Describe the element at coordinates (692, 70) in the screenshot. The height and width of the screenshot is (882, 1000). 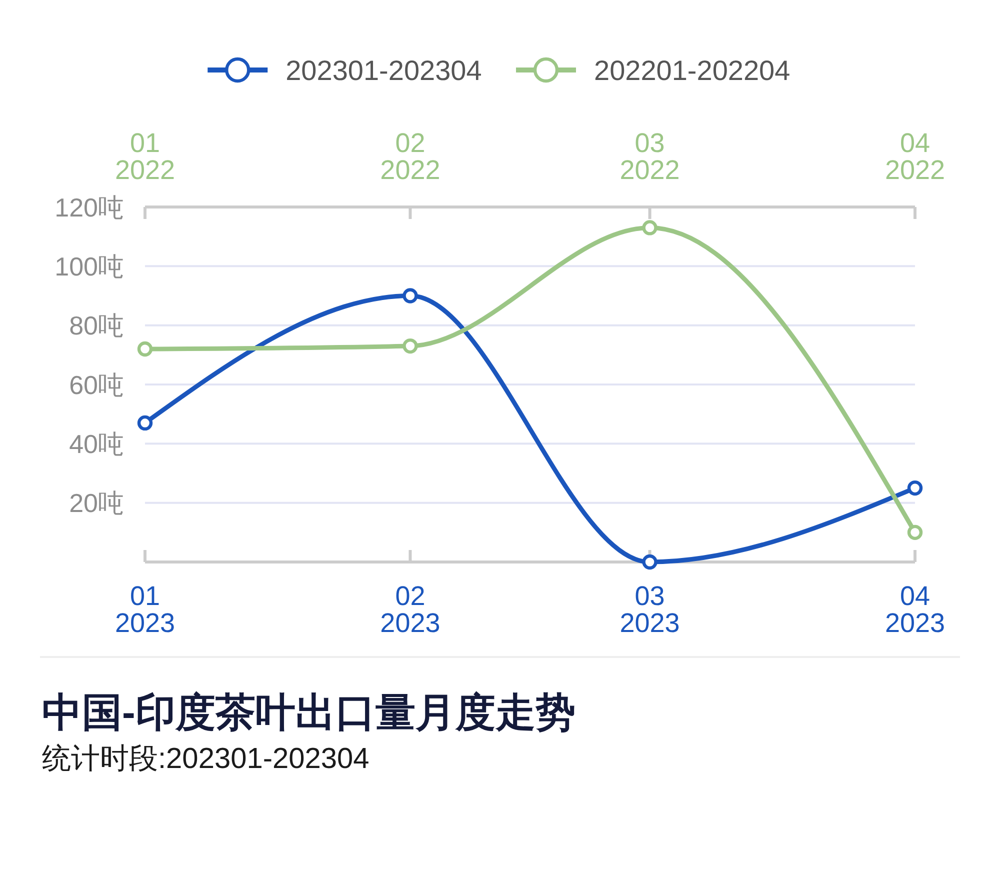
I see `legend-label: 202201-202204` at that location.